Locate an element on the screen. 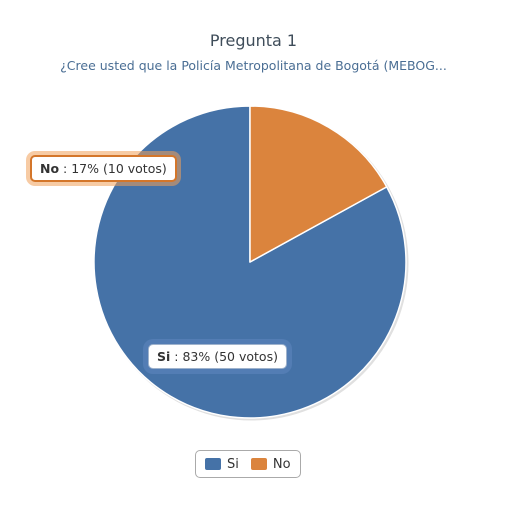  legend-item-no: No is located at coordinates (270, 464).